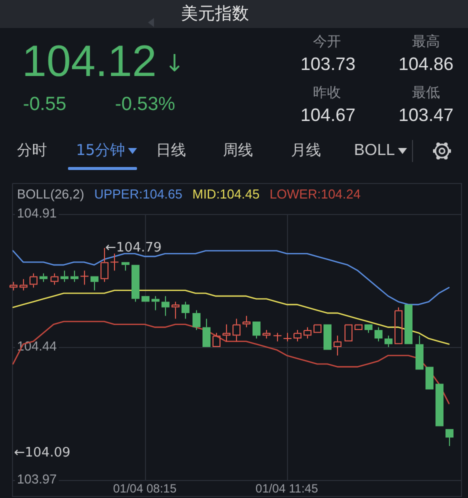 This screenshot has width=468, height=498. Describe the element at coordinates (287, 488) in the screenshot. I see `x-tick-label: 01/04 11:45` at that location.